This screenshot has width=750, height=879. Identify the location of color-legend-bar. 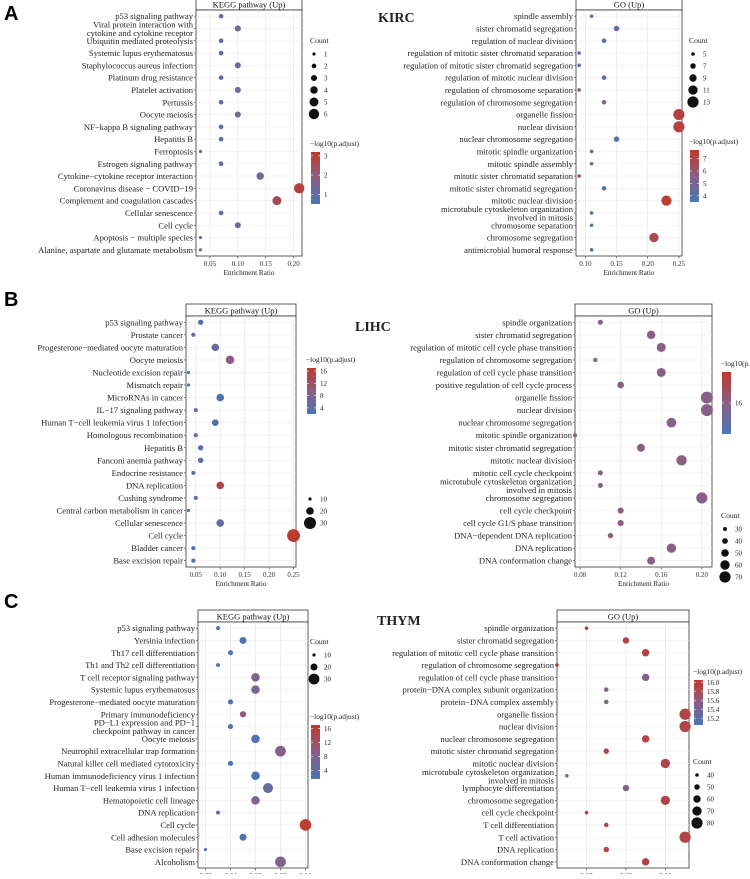
(698, 702).